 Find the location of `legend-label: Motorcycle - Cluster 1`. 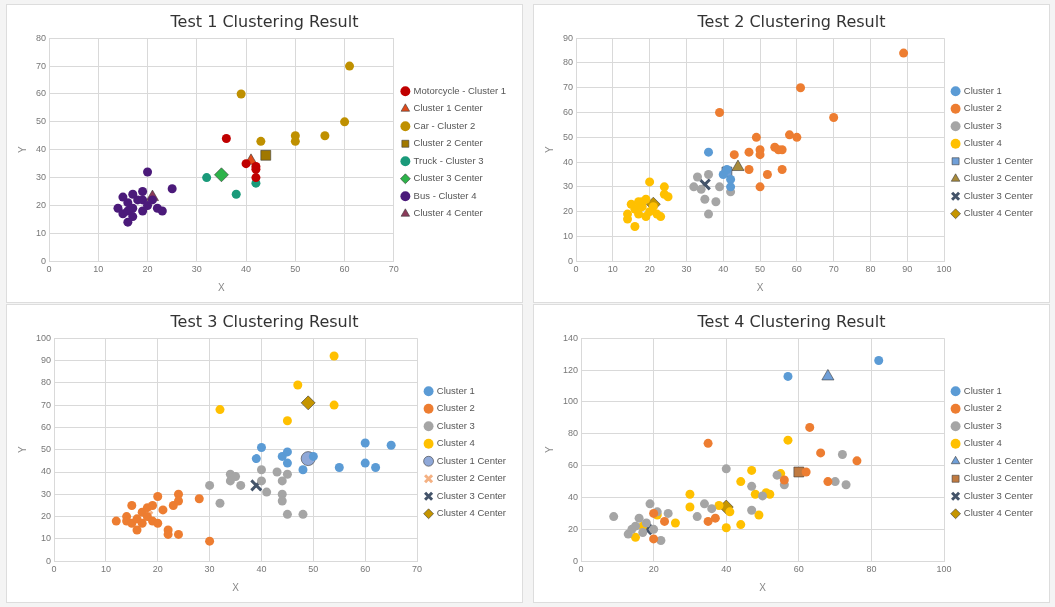

legend-label: Motorcycle - Cluster 1 is located at coordinates (460, 90).